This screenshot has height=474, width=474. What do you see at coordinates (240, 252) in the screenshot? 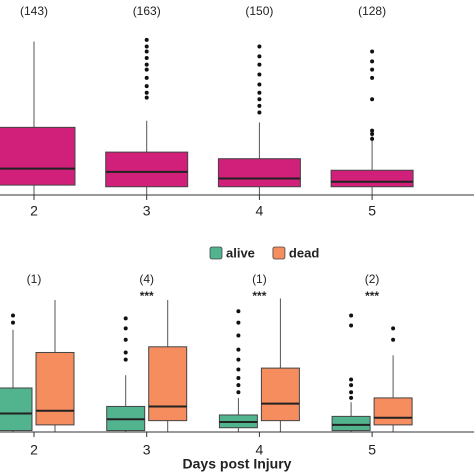
I see `legend-label: alive` at bounding box center [240, 252].